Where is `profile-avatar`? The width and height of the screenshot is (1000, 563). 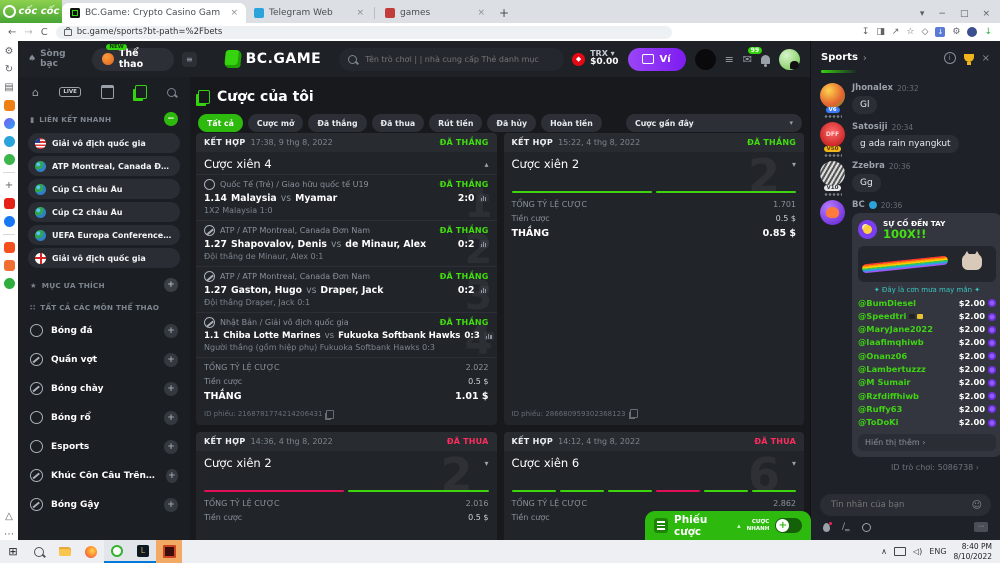
profile-avatar is located at coordinates (972, 32).